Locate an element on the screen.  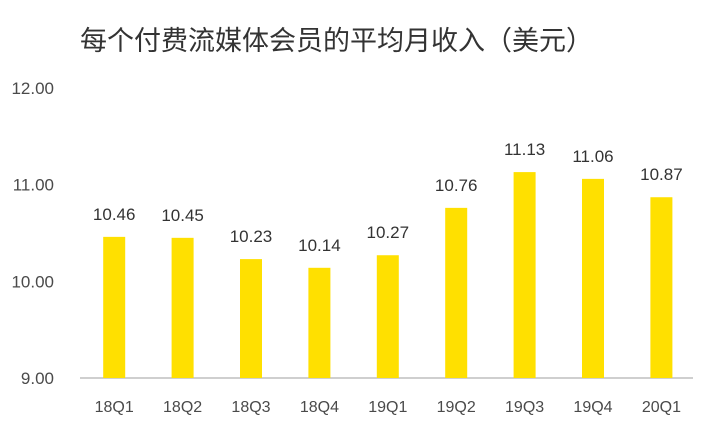
data-label: 10.76 is located at coordinates (456, 185).